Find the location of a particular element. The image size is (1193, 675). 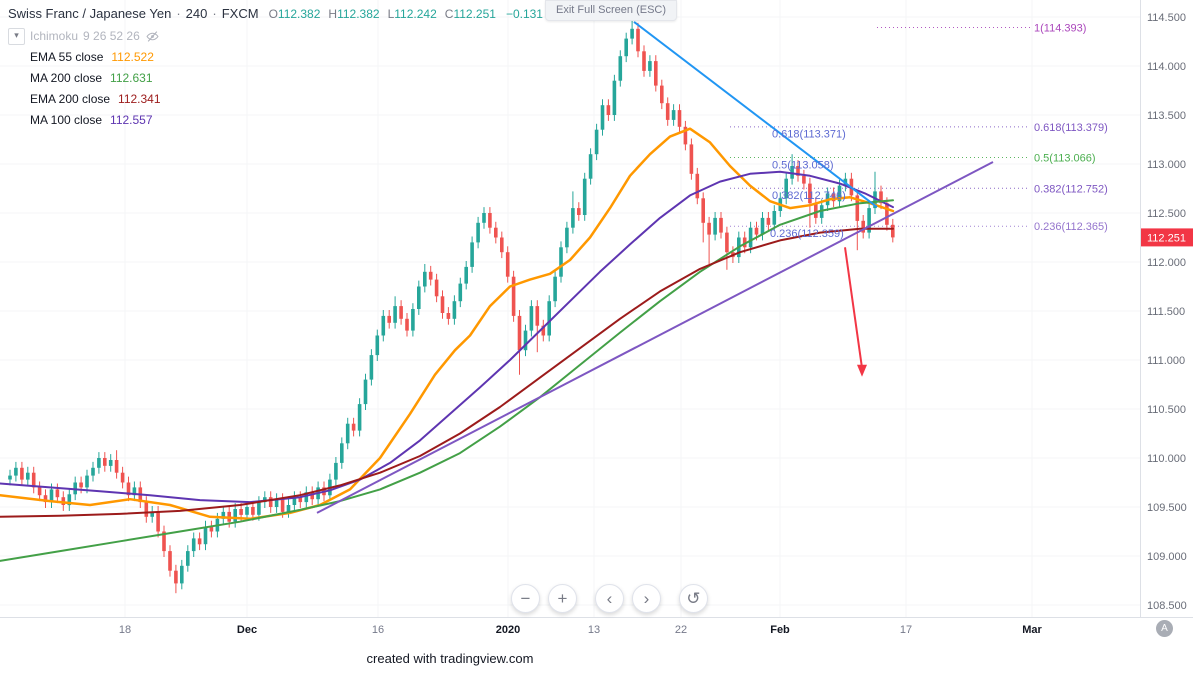

svg-text: 17 is located at coordinates (906, 630).